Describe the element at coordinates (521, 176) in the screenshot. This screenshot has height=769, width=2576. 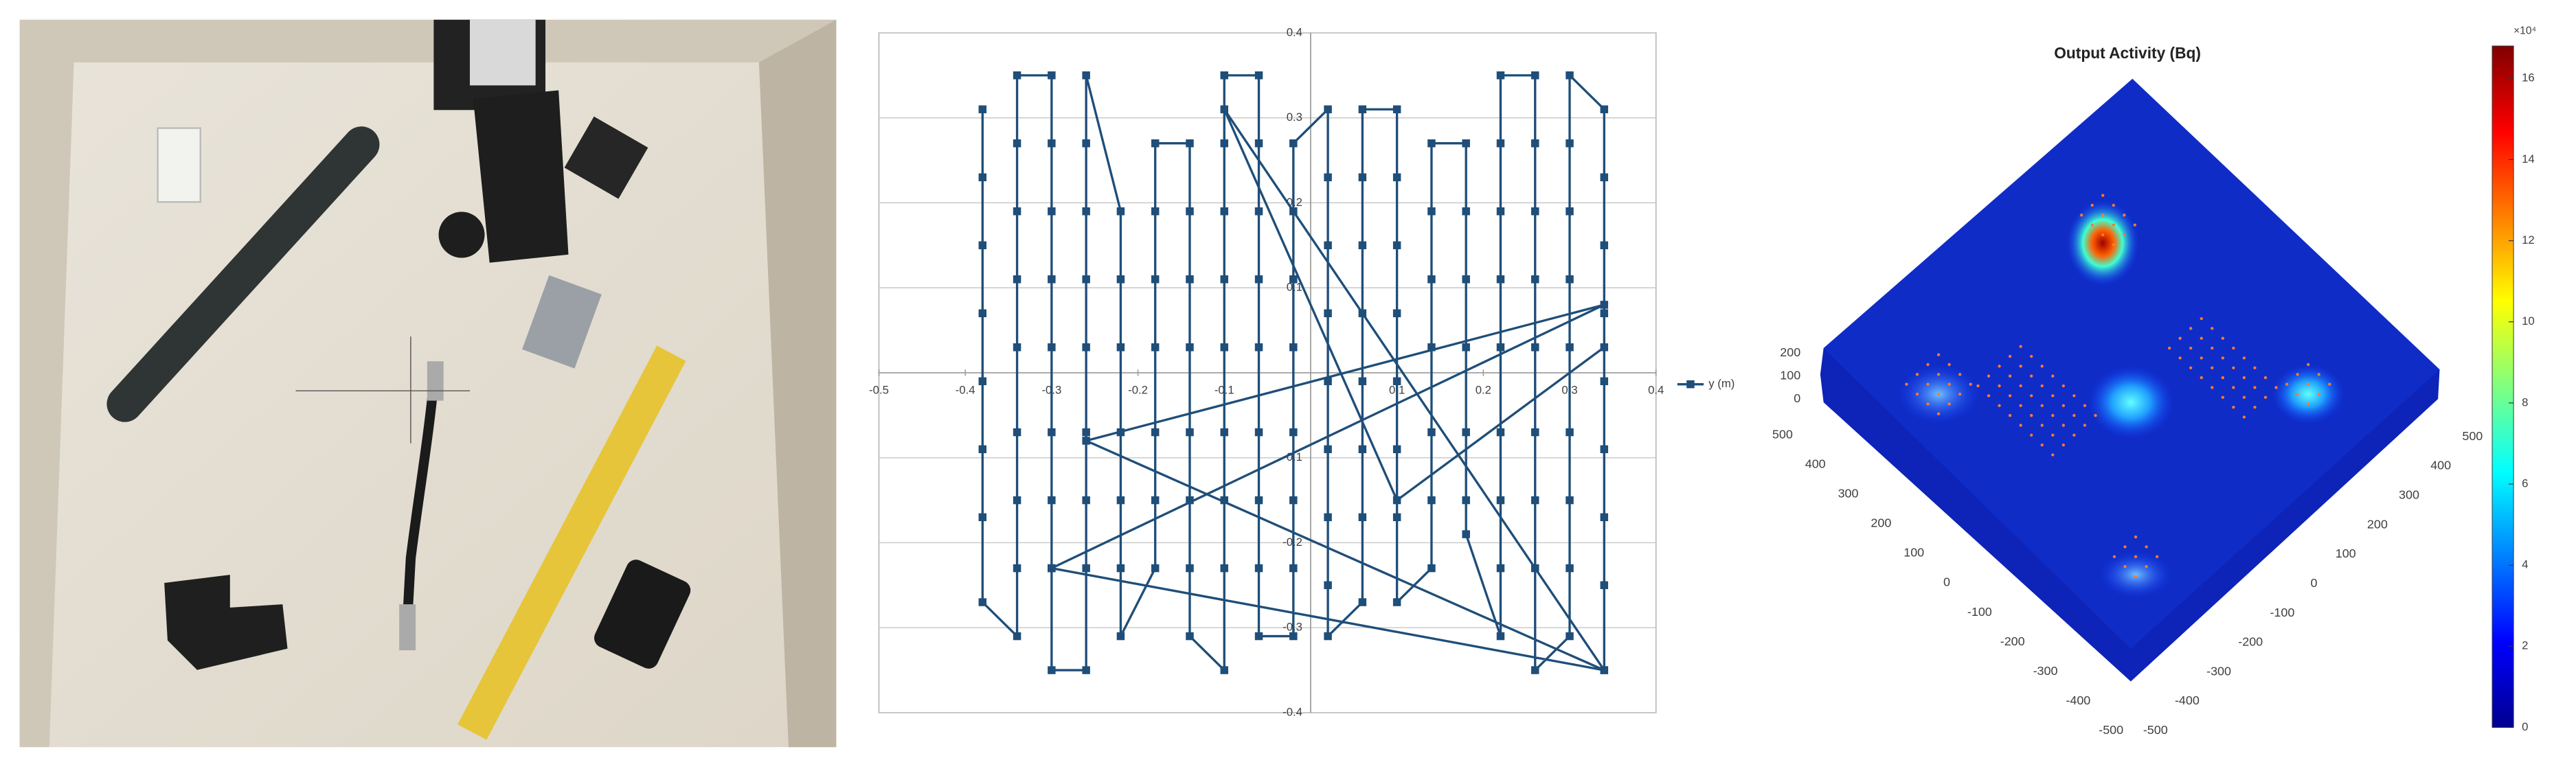
I see `gripper-finger` at that location.